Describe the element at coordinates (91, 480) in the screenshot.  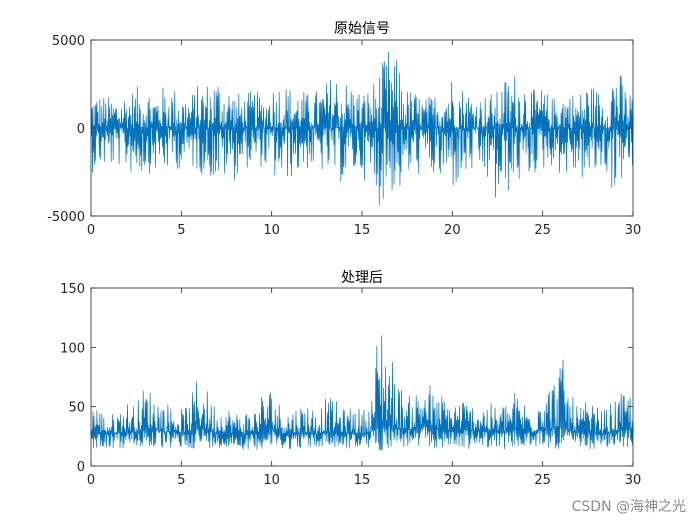
I see `bottom-x-tick-label: 0` at that location.